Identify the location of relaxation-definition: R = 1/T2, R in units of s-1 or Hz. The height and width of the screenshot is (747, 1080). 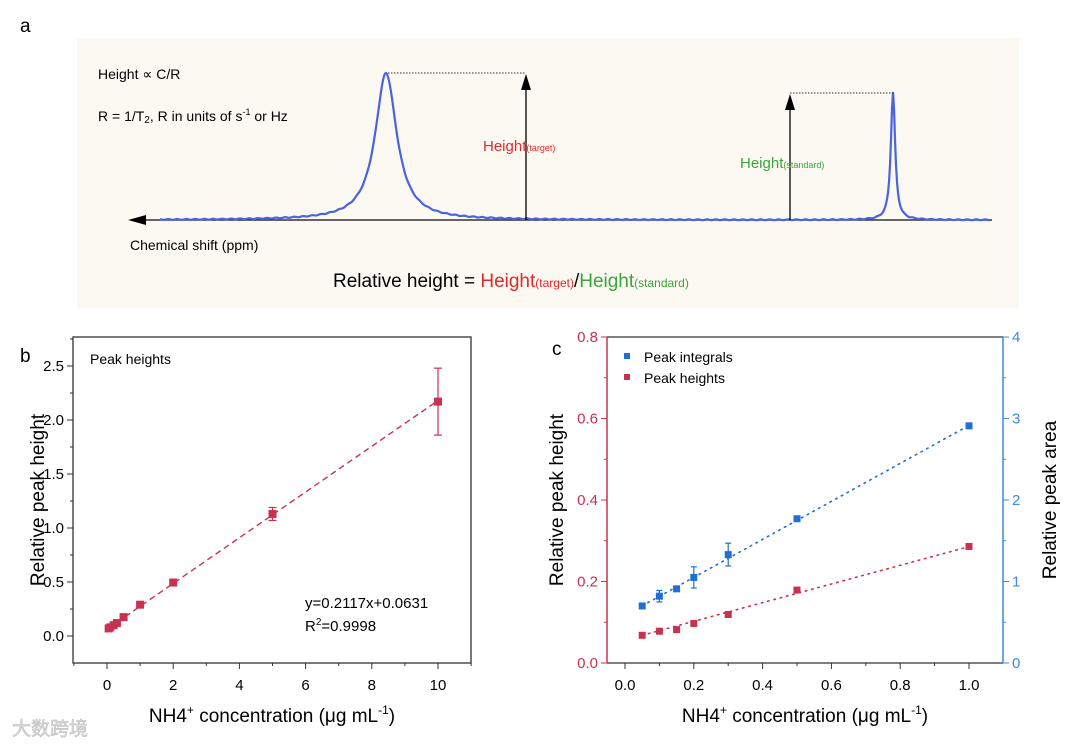
(193, 116).